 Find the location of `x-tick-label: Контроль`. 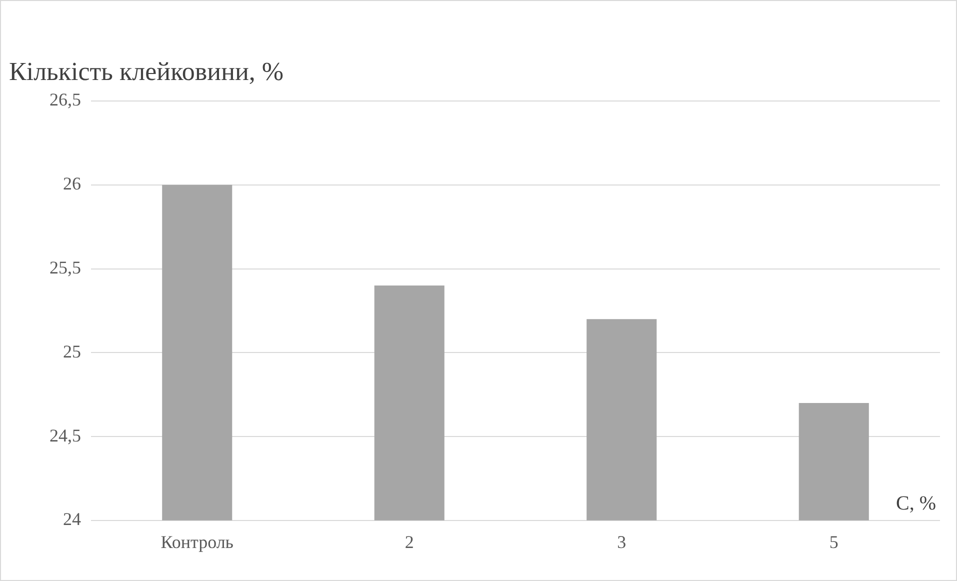

x-tick-label: Контроль is located at coordinates (197, 542).